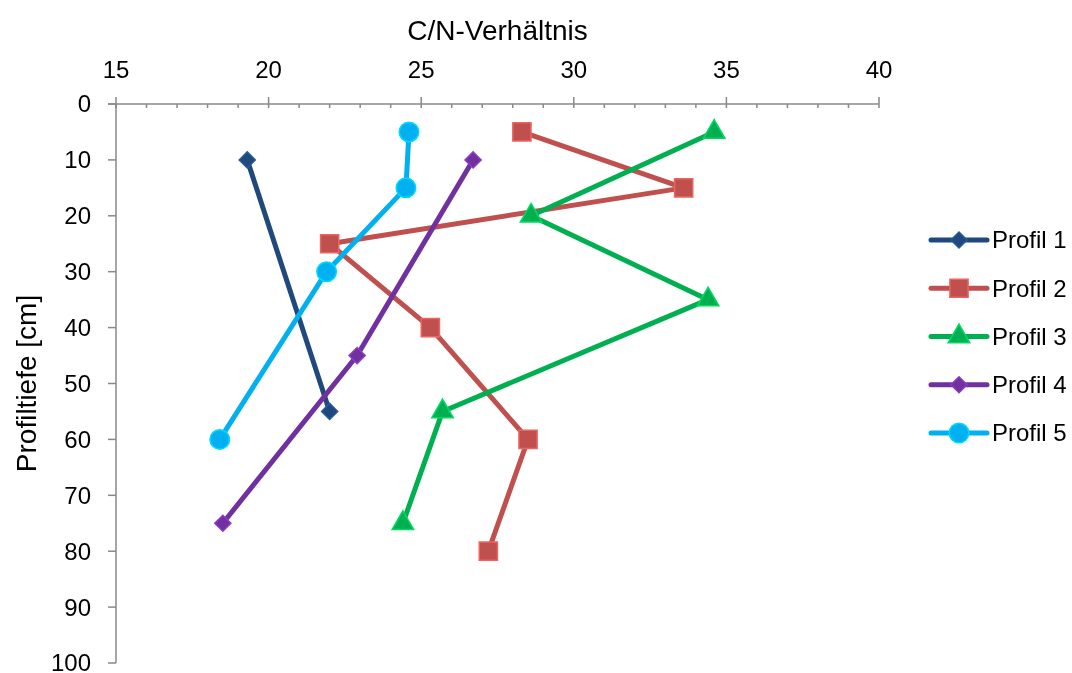  What do you see at coordinates (1029, 433) in the screenshot?
I see `legend-label: Profil 5` at bounding box center [1029, 433].